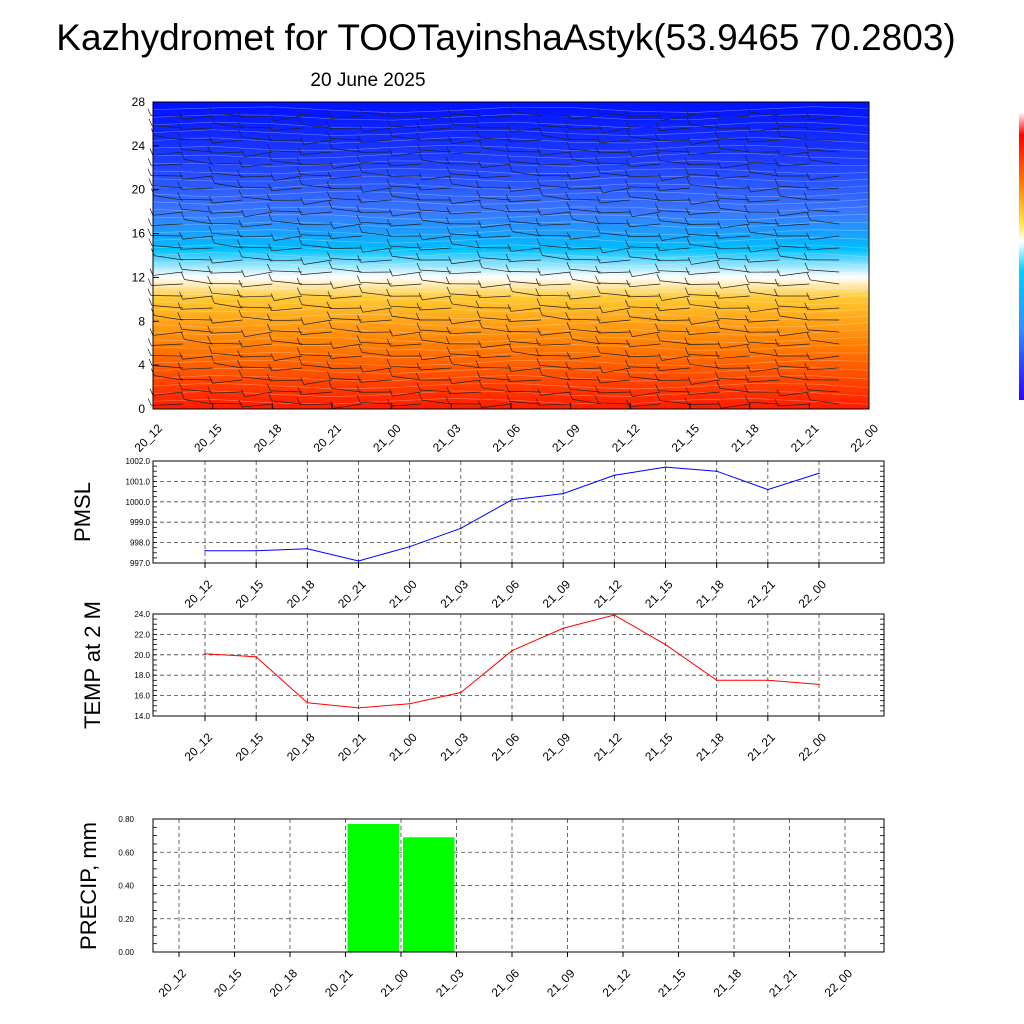 Image resolution: width=1024 pixels, height=1024 pixels. What do you see at coordinates (142, 634) in the screenshot?
I see `y-tick-label: 22.0` at bounding box center [142, 634].